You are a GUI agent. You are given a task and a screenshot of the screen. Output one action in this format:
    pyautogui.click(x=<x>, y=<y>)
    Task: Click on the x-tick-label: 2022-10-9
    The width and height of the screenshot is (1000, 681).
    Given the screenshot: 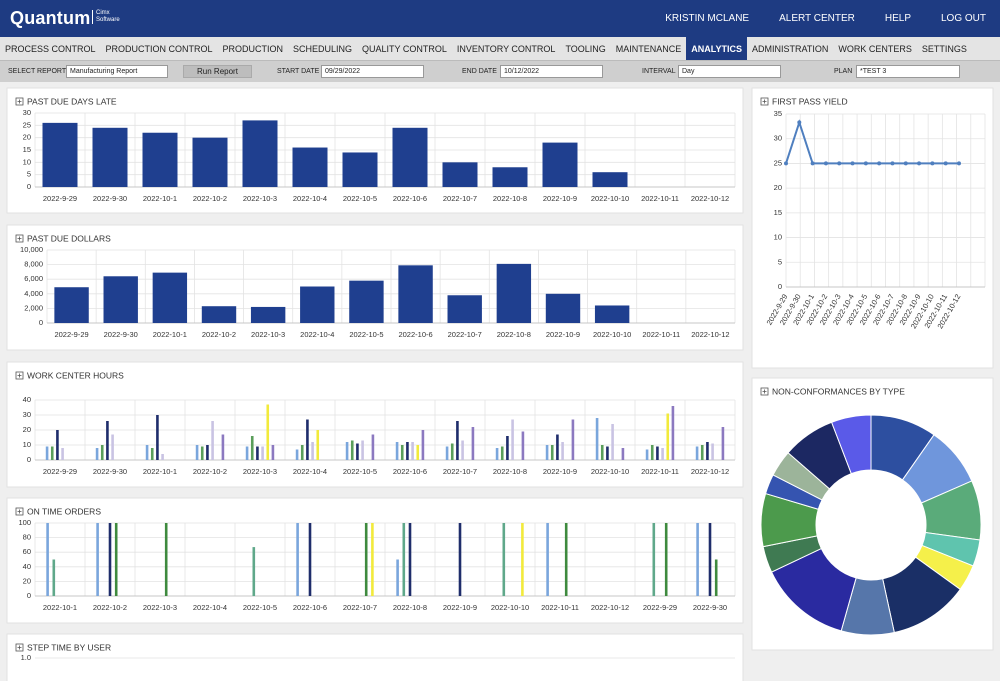 What is the action you would take?
    pyautogui.click(x=460, y=607)
    